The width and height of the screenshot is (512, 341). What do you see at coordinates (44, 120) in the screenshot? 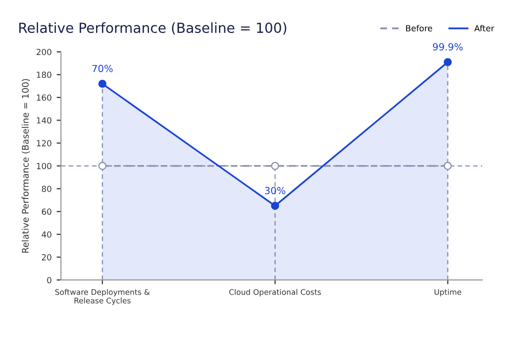
I see `y-tick-label: 140` at bounding box center [44, 120].